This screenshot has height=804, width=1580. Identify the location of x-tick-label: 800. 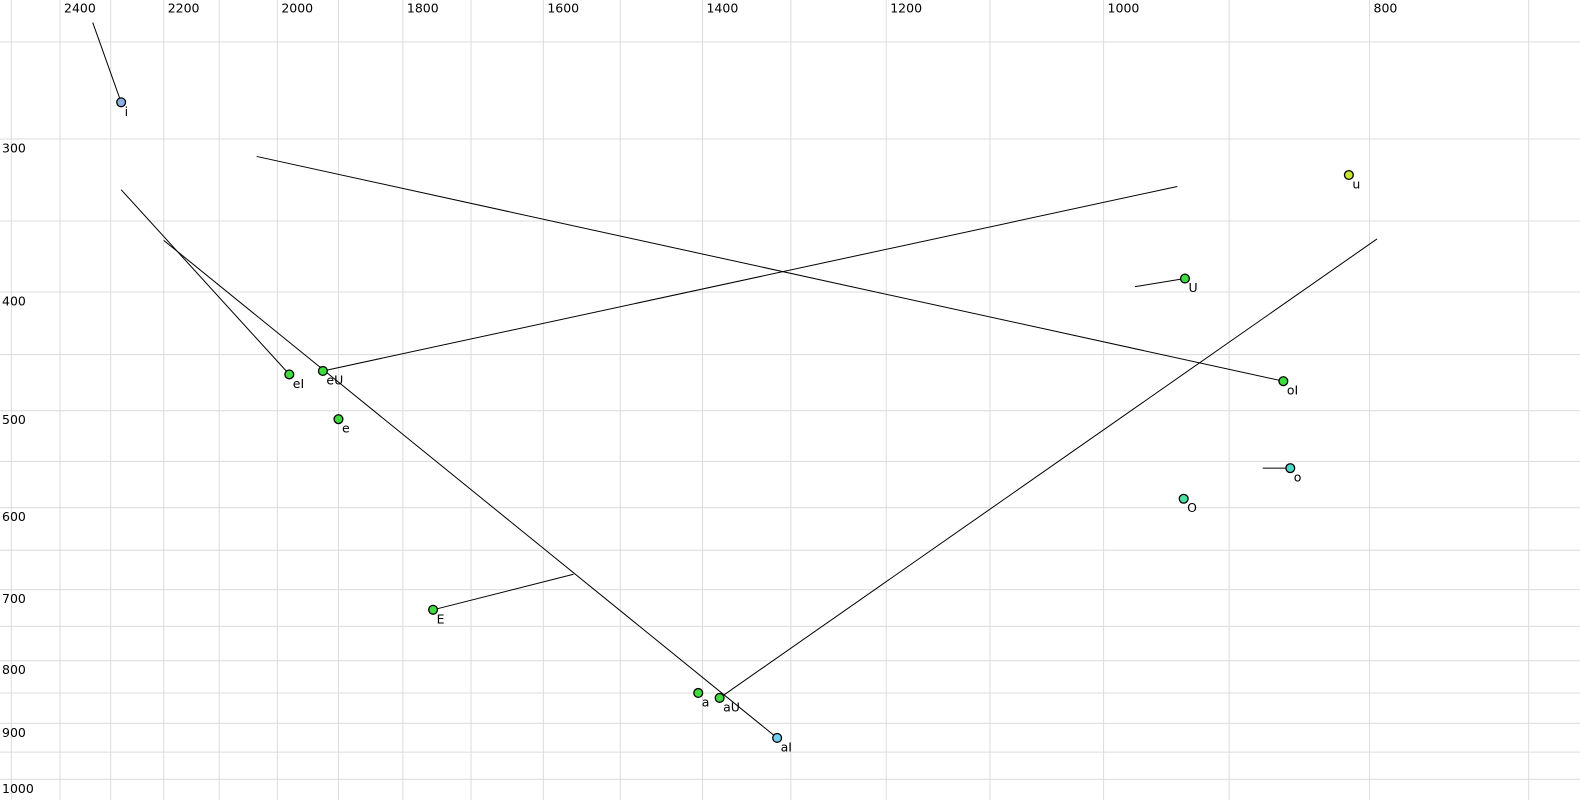
(1386, 8).